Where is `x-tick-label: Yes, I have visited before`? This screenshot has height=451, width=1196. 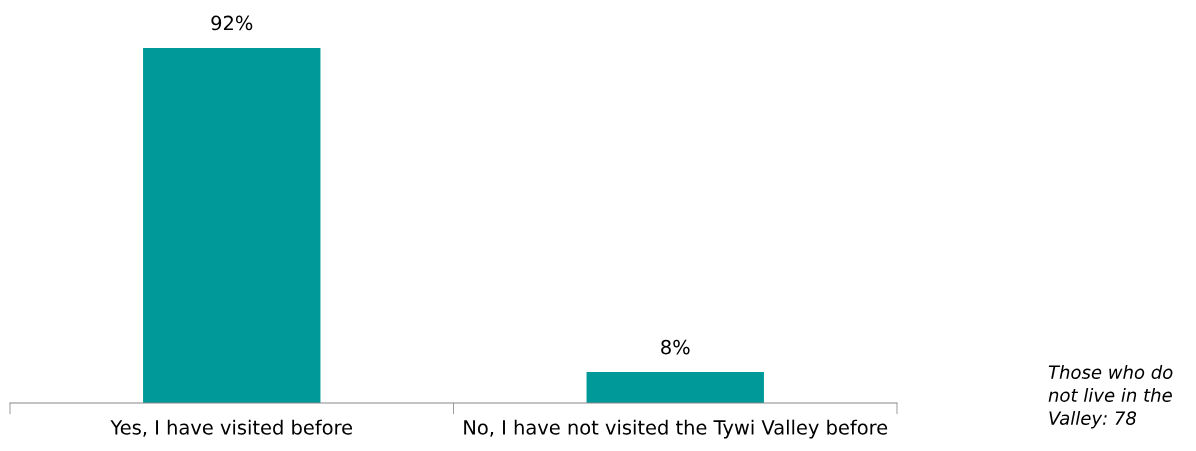 x-tick-label: Yes, I have visited before is located at coordinates (231, 428).